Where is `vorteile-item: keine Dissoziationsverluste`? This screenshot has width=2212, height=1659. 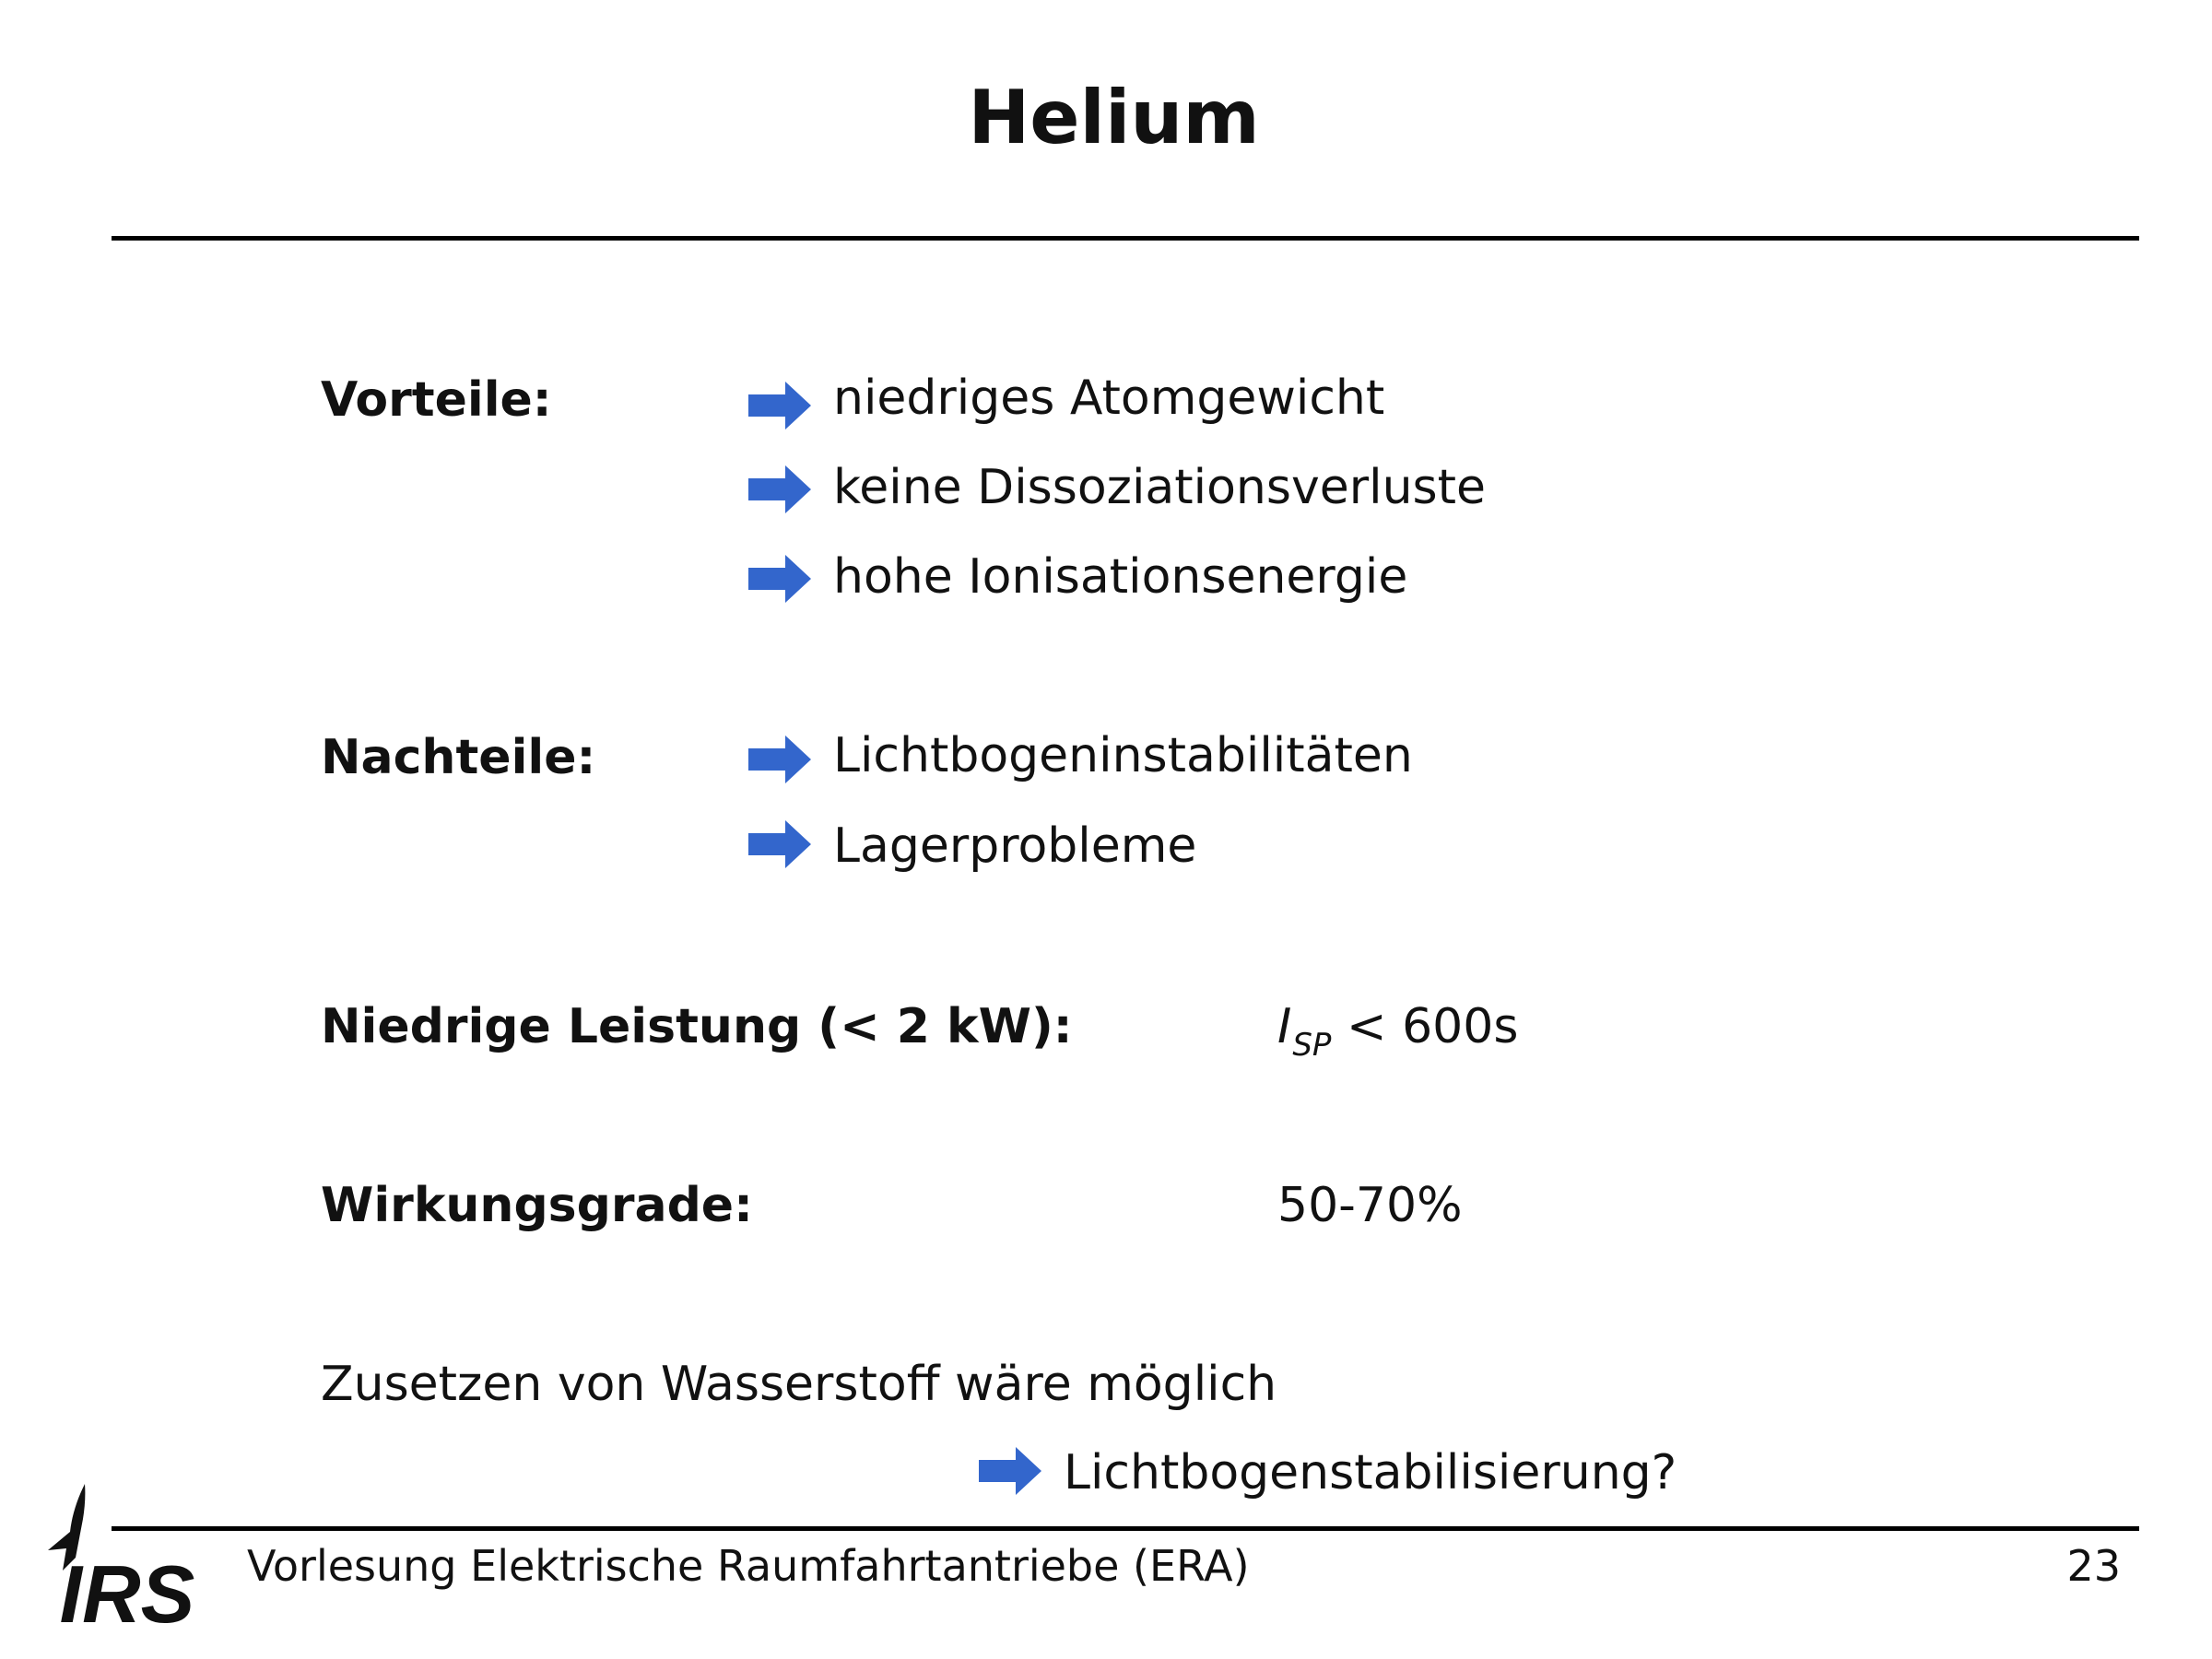 vorteile-item: keine Dissoziationsverluste is located at coordinates (1159, 487).